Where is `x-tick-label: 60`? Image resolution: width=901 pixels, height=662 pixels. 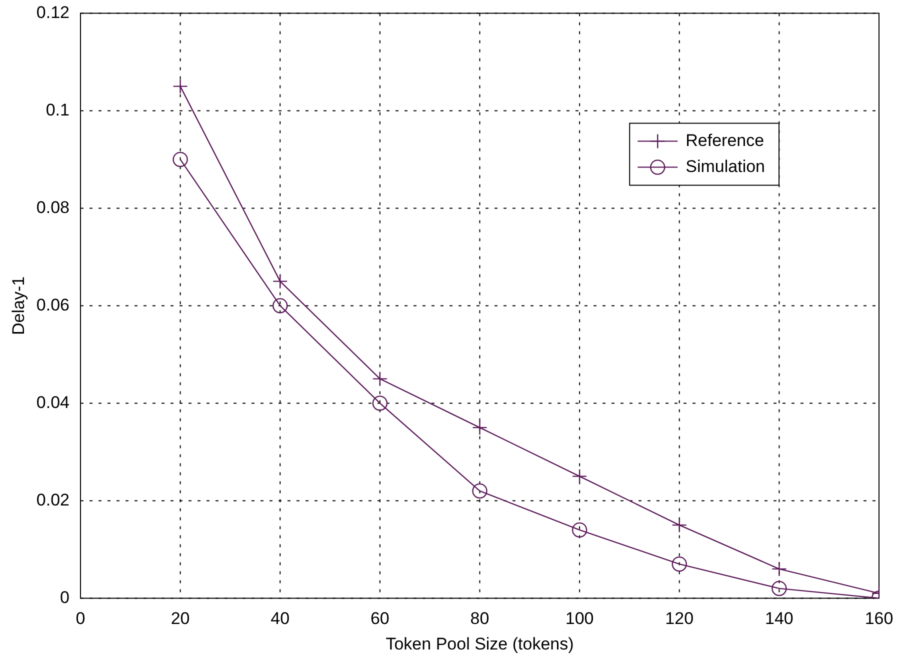
x-tick-label: 60 is located at coordinates (380, 618).